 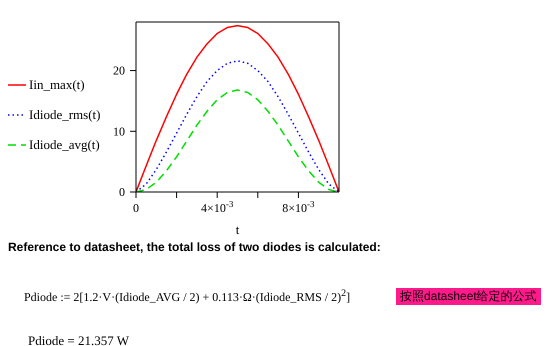 I want to click on text: 按照datasheet给定的公式, so click(x=468, y=296).